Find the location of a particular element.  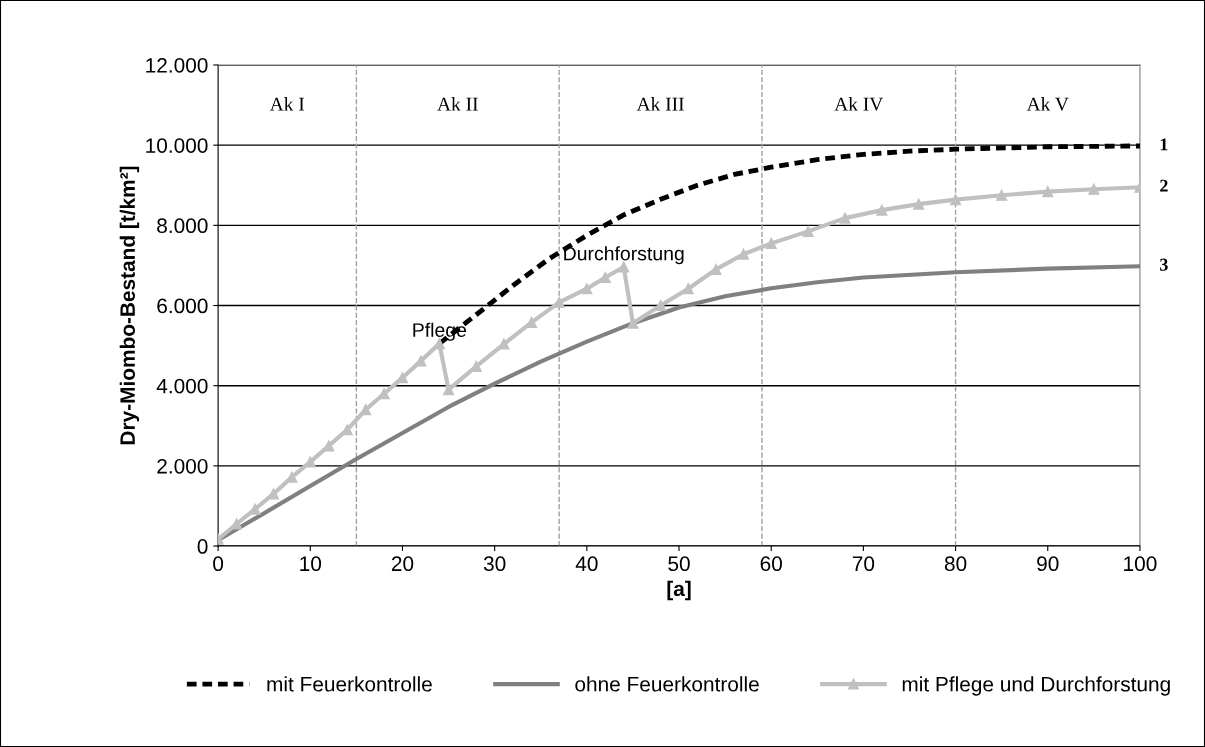

x-tick-label: 40 is located at coordinates (586, 564).